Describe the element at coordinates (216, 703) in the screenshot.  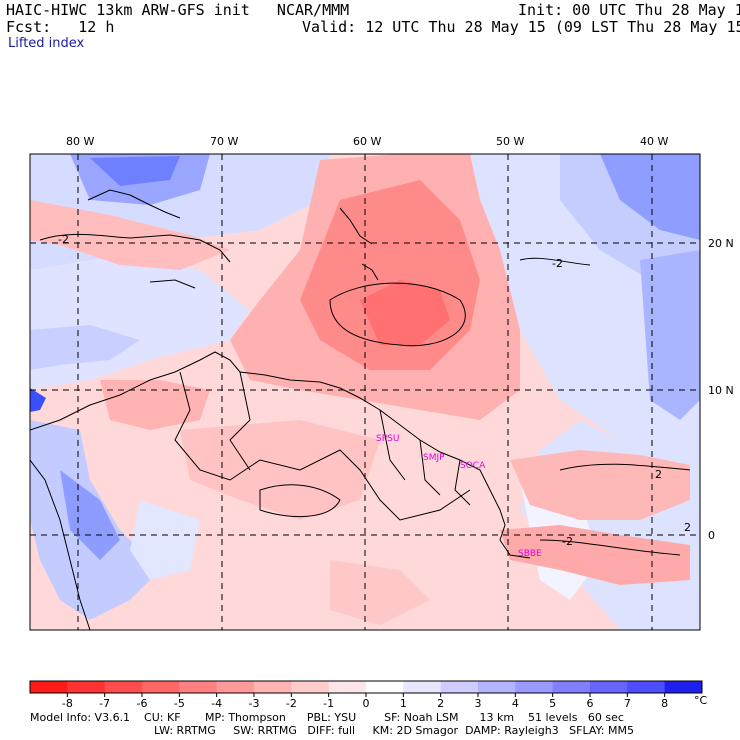
I see `colorbar-tick-label: -4` at that location.